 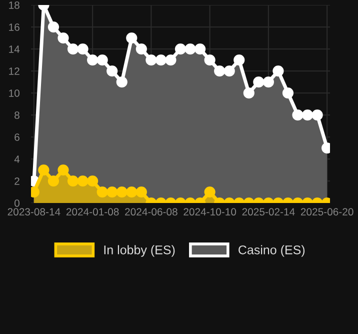 What do you see at coordinates (17, 137) in the screenshot?
I see `y-tick-label: 6` at bounding box center [17, 137].